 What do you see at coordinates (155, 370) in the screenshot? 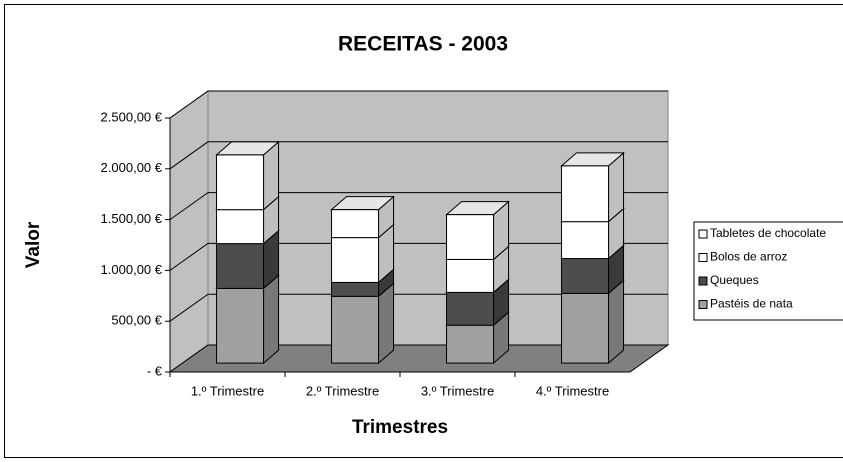
I see `y-tick-label: - €` at bounding box center [155, 370].